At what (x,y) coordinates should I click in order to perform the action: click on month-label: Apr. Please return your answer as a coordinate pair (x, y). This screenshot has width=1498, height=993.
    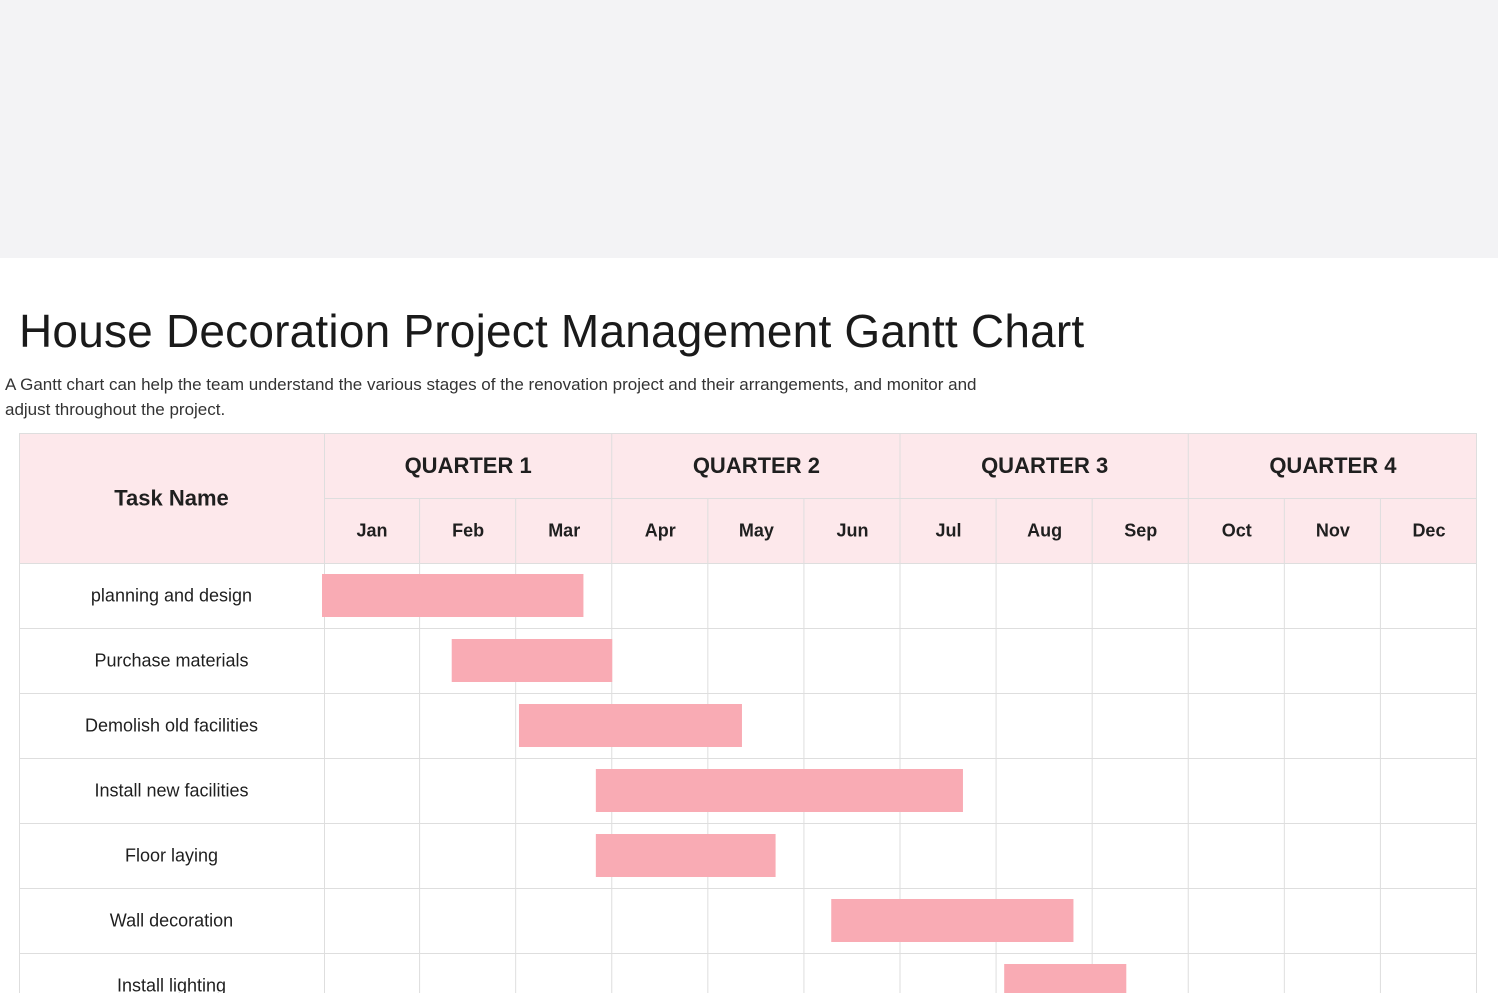
    Looking at the image, I should click on (660, 531).